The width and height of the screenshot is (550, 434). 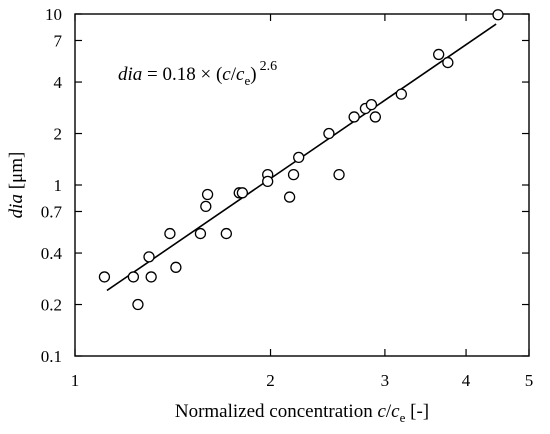 I want to click on y-tick-label: 0.4, so click(x=52, y=253).